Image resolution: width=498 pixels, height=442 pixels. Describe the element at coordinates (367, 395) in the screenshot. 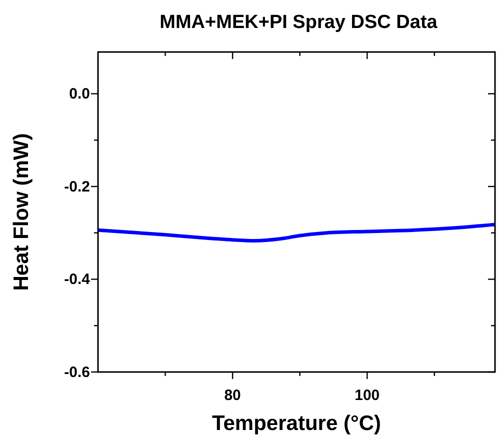

I see `x-tick-label: 100` at that location.